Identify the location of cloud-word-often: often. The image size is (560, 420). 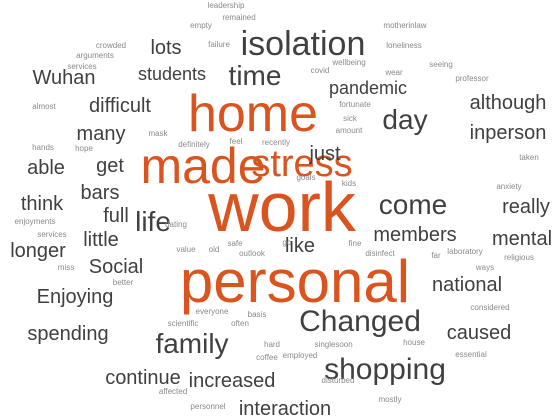
(240, 323).